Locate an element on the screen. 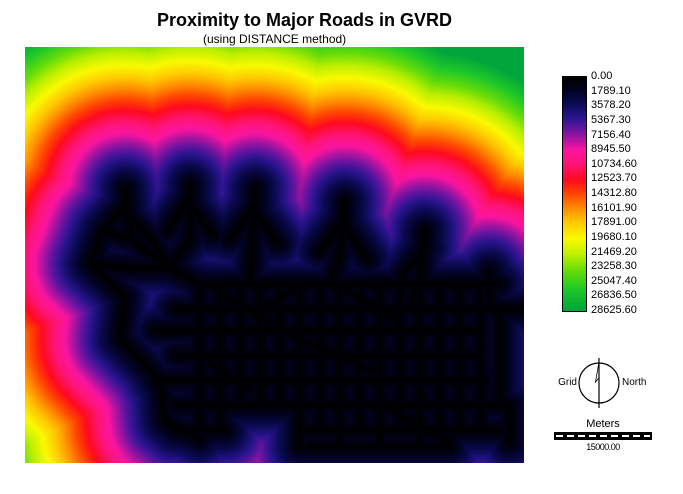 The height and width of the screenshot is (494, 683). north-arrow-north-label: North is located at coordinates (634, 382).